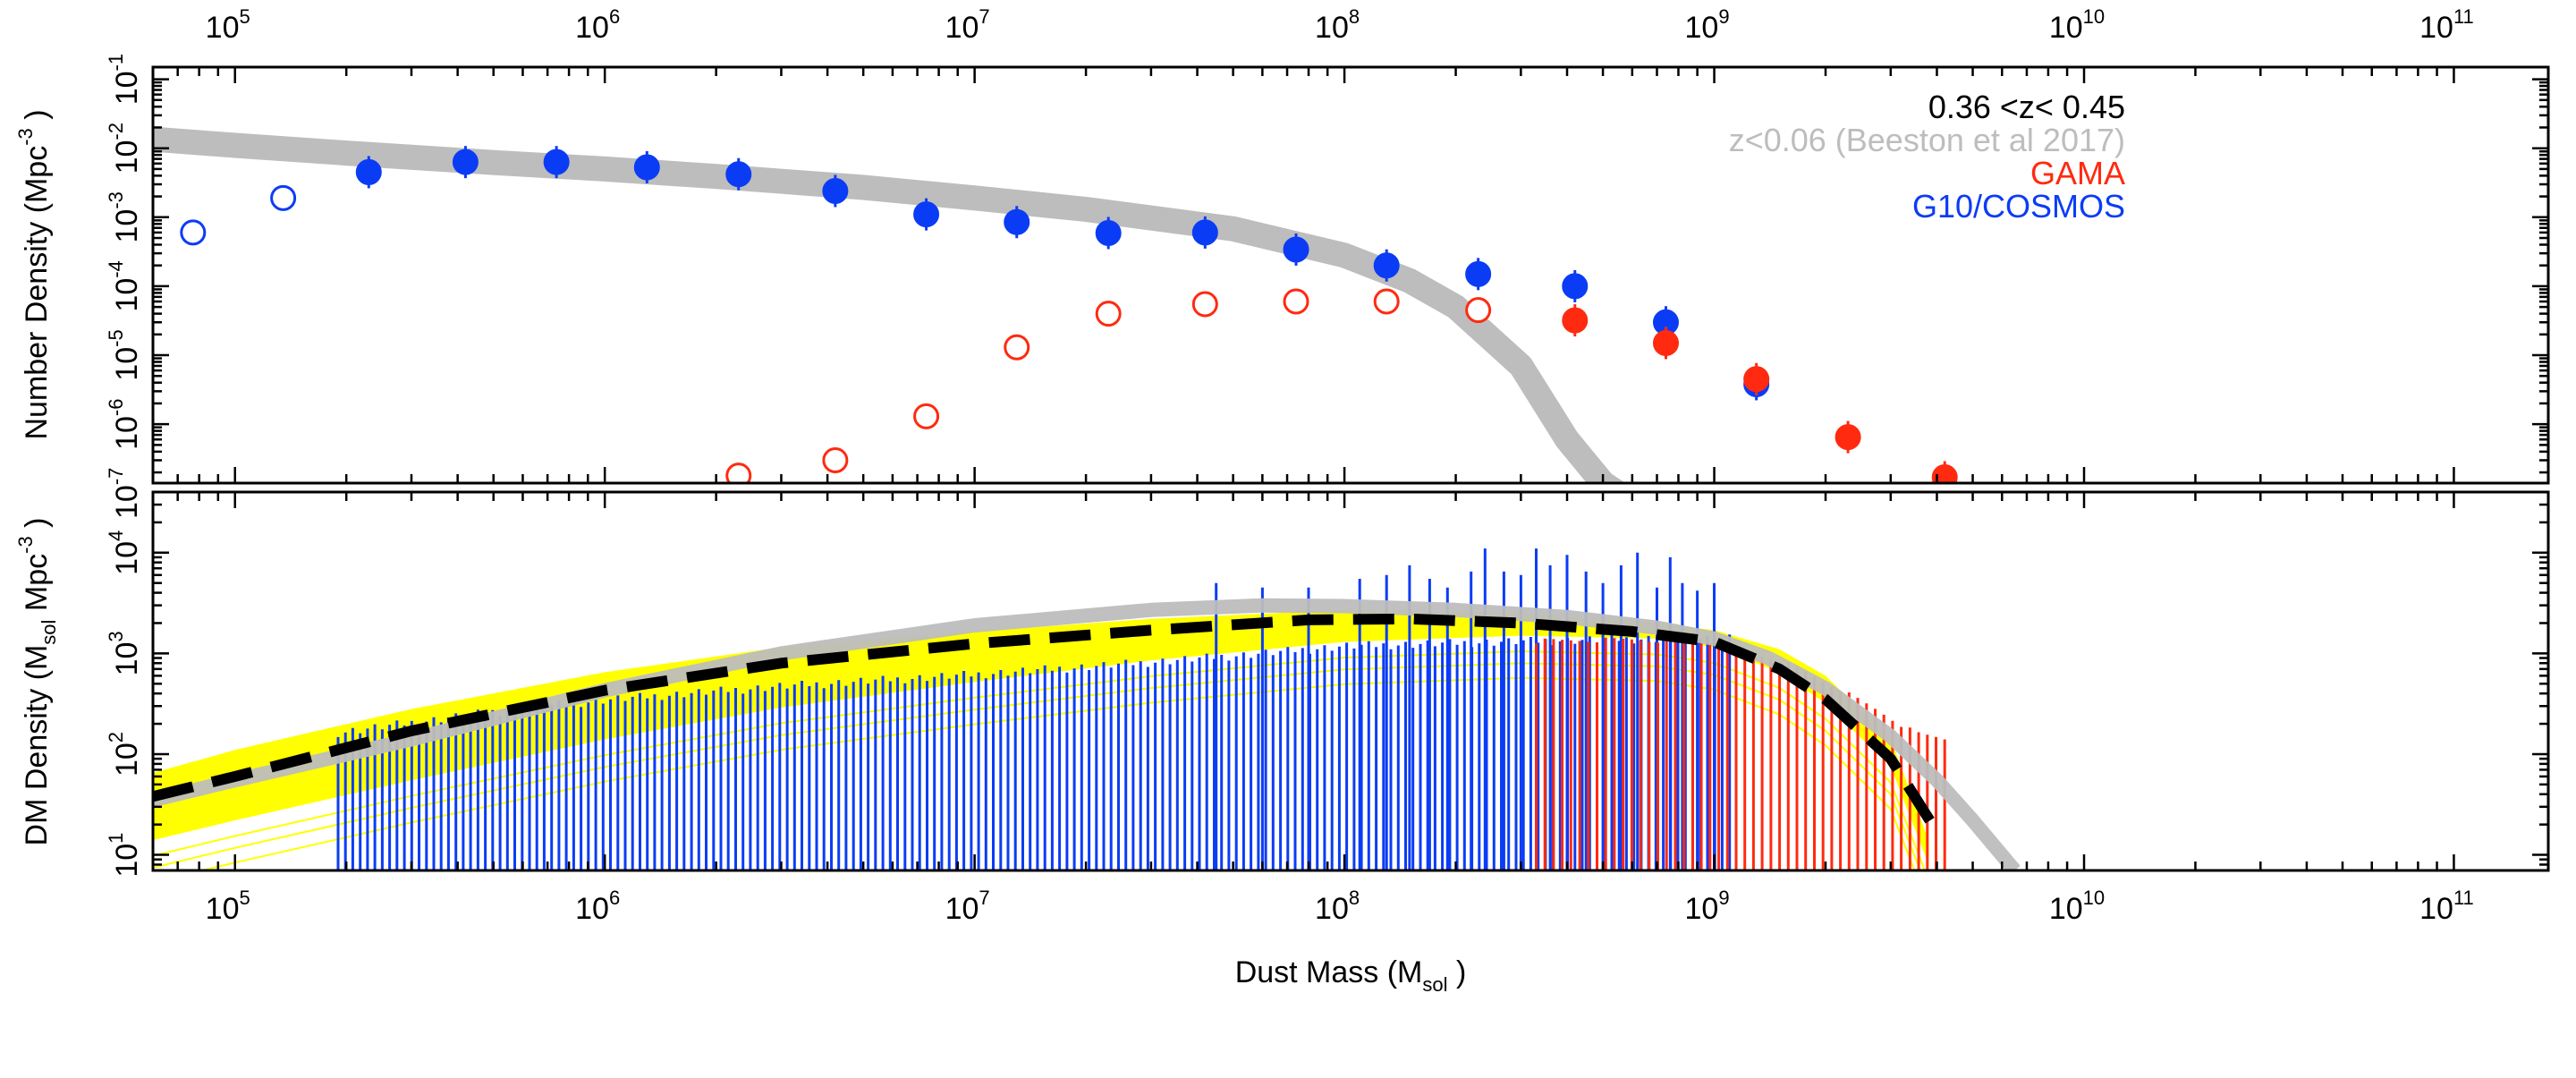  Describe the element at coordinates (2094, 898) in the screenshot. I see `x-tick-label-exponent: 10` at that location.